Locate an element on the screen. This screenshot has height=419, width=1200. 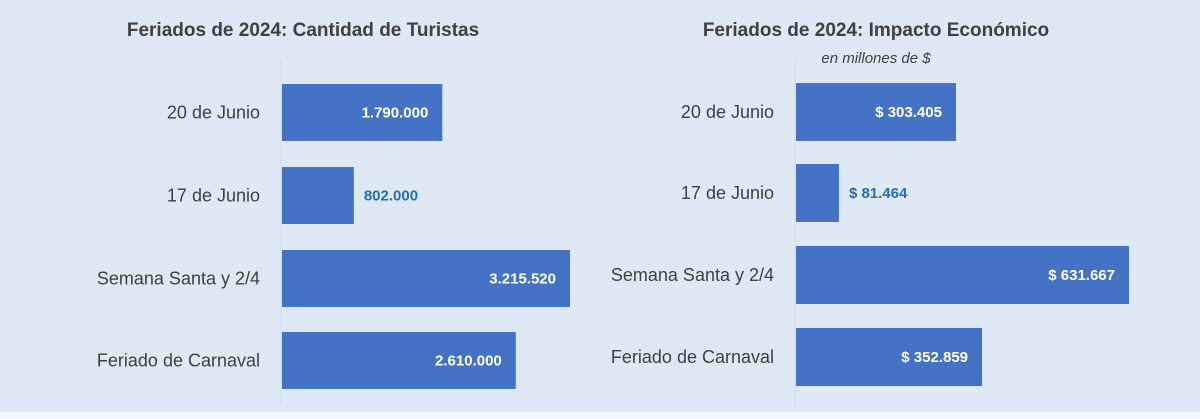
value-label: 3.215.520 is located at coordinates (522, 279).